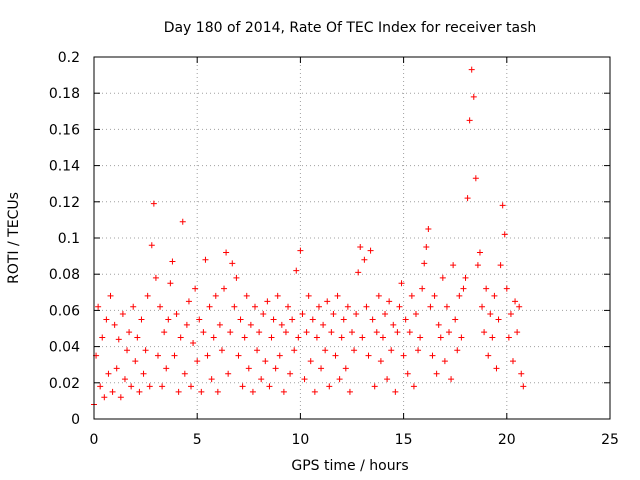 The image size is (640, 480). Describe the element at coordinates (354, 440) in the screenshot. I see `x-tick-labels: 0 5 10 15 20 25` at that location.